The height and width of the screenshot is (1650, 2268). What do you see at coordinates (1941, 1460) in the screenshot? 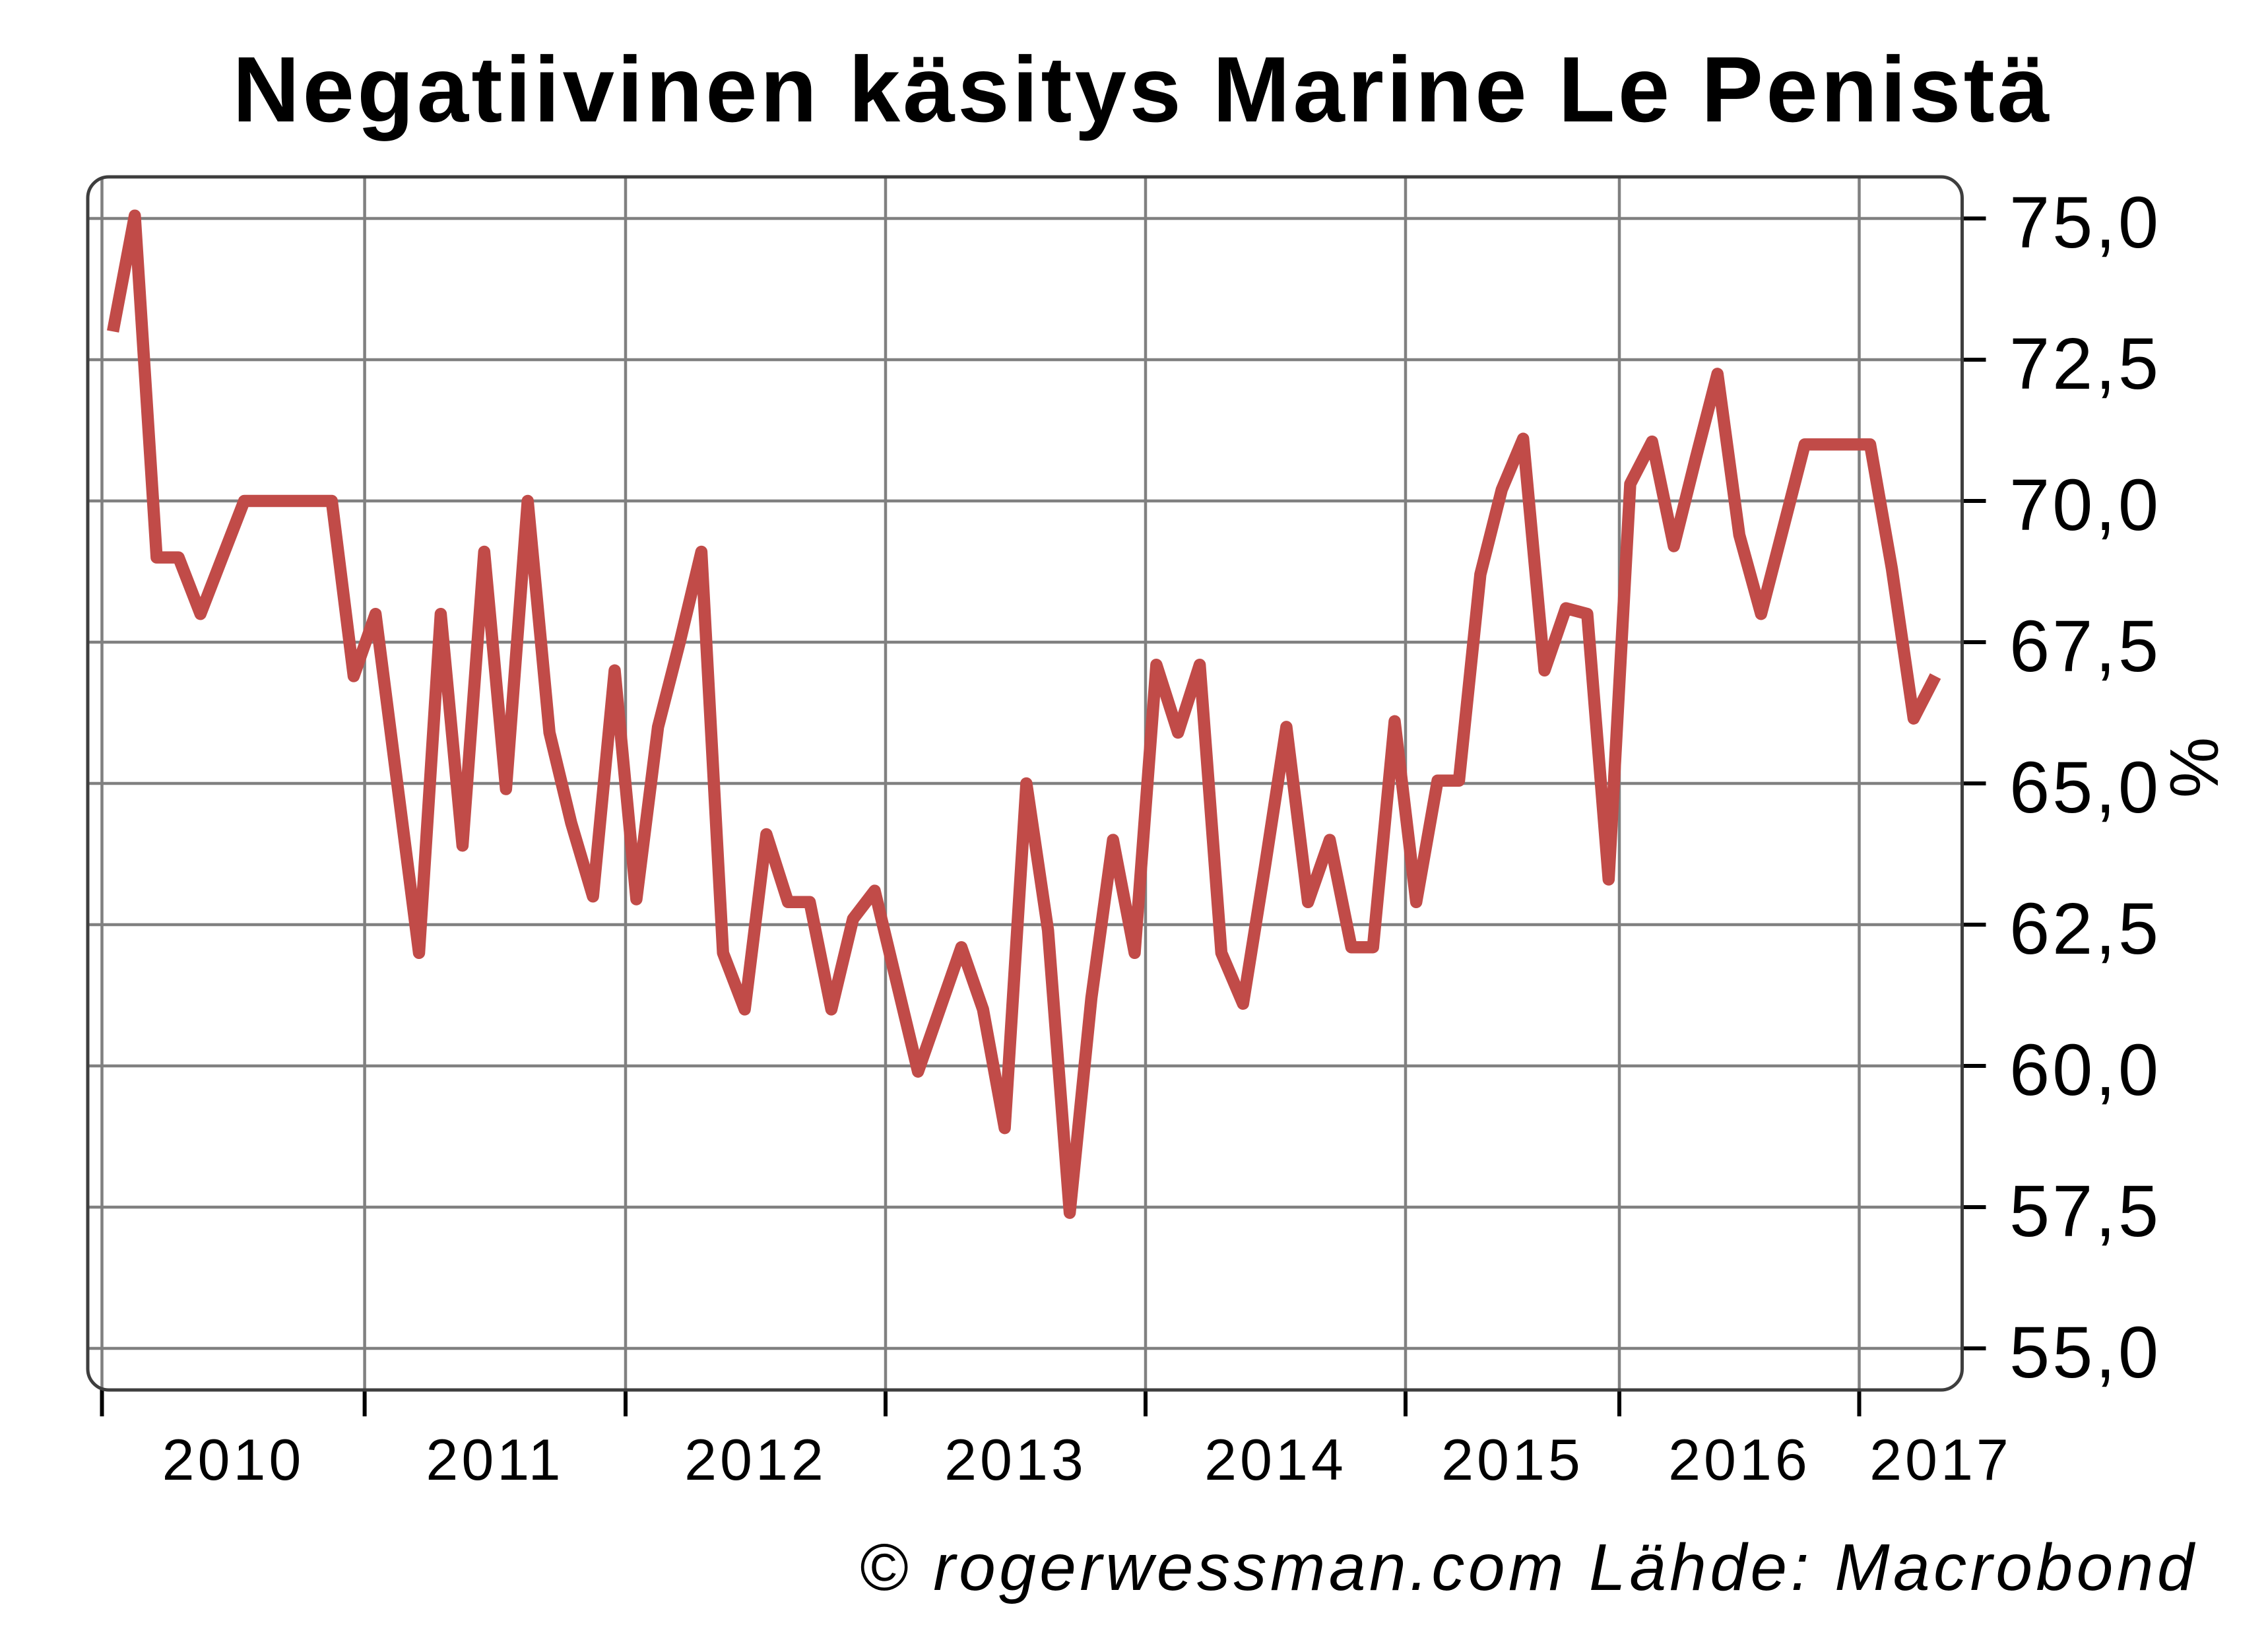
I see `svg-text: 2017` at bounding box center [1941, 1460].